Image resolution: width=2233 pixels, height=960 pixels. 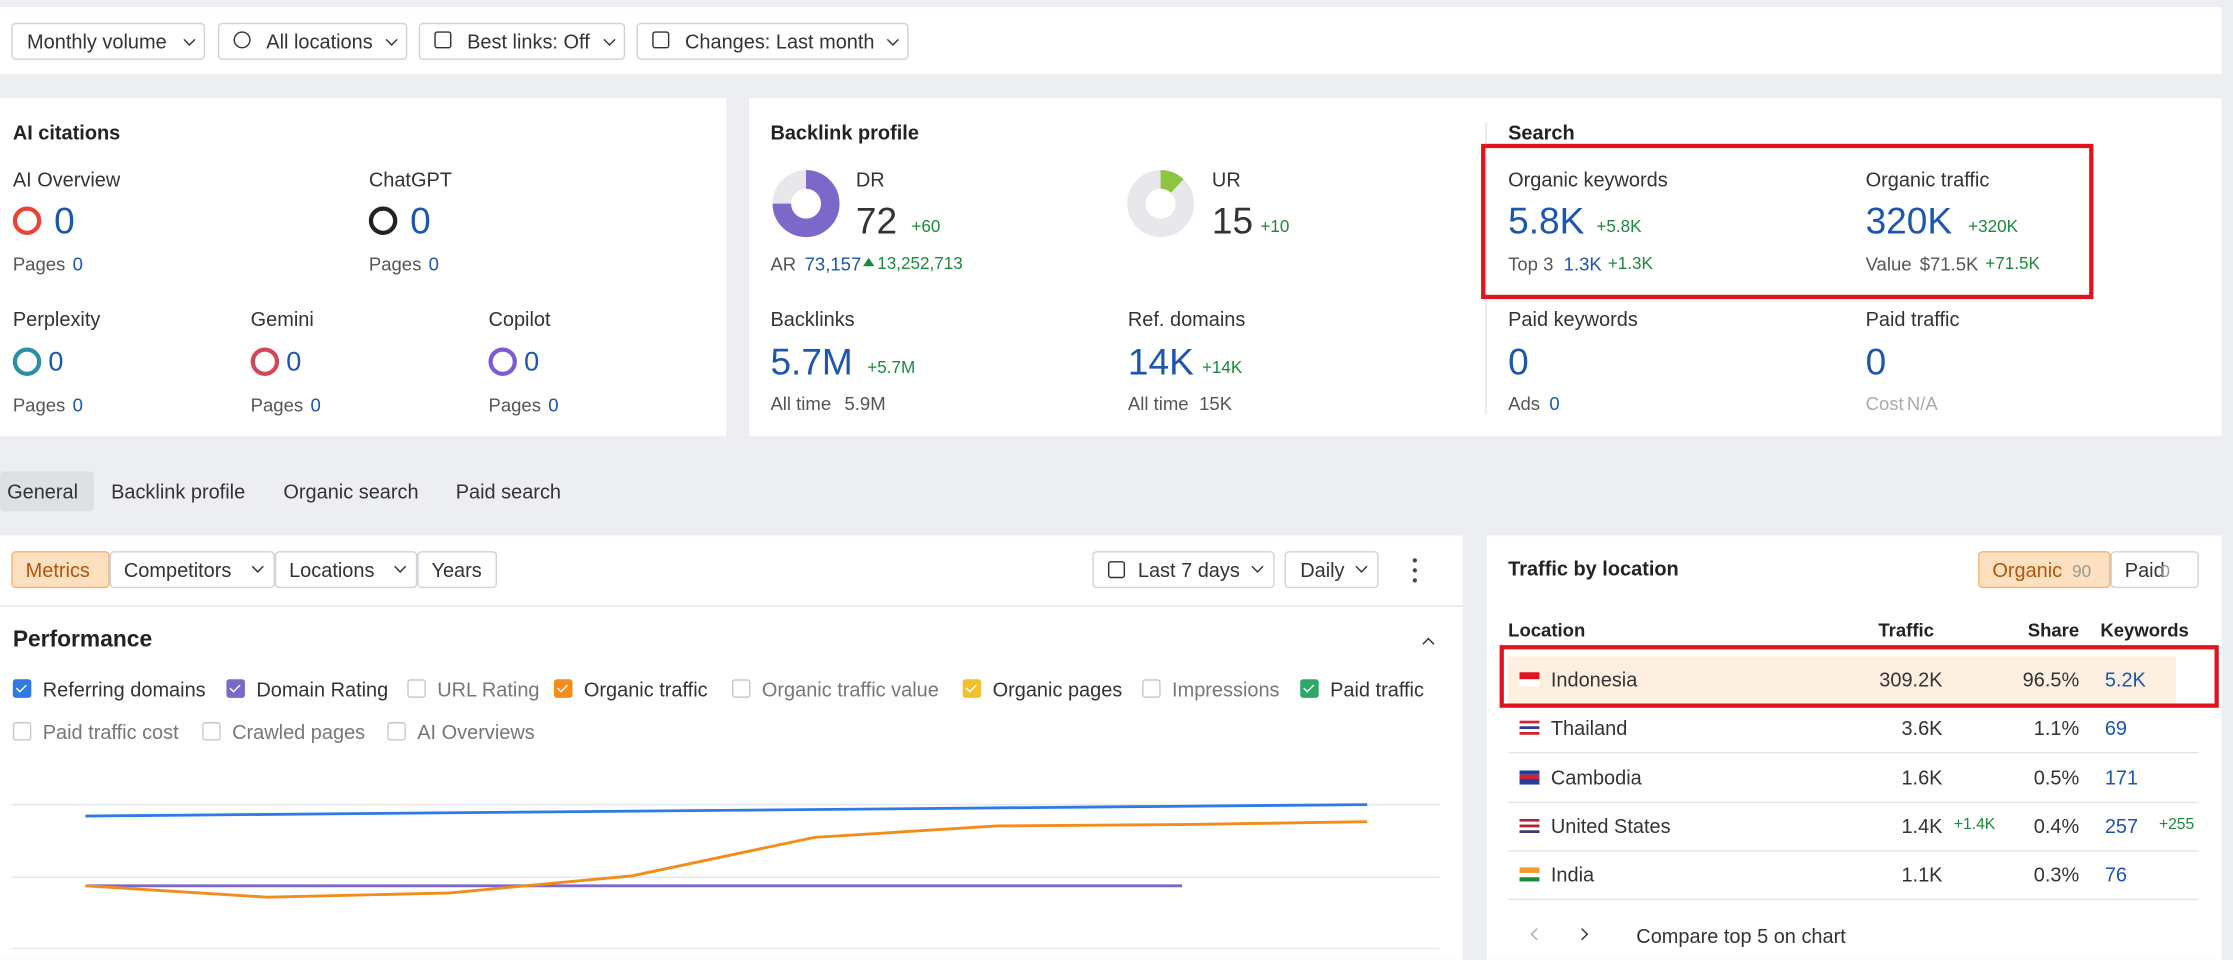 I want to click on metric-label: ChatGPT, so click(x=410, y=179).